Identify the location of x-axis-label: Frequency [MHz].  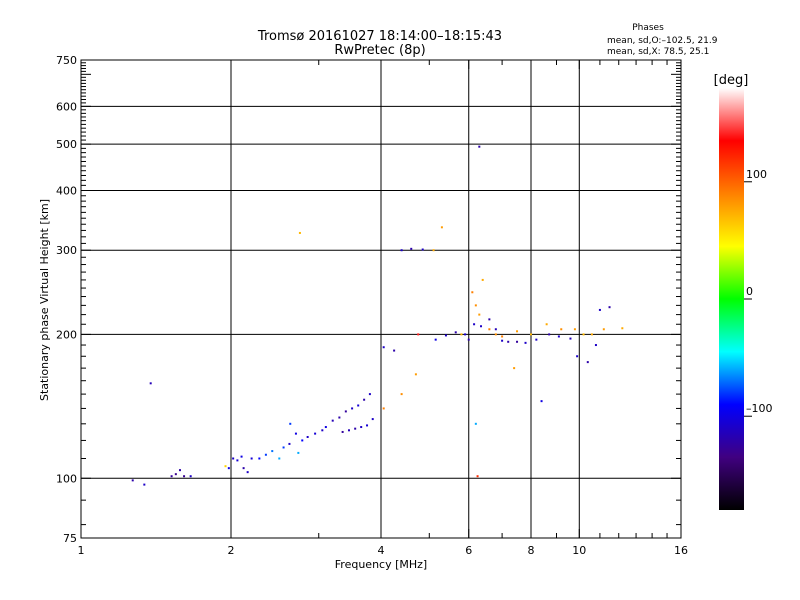
(381, 564).